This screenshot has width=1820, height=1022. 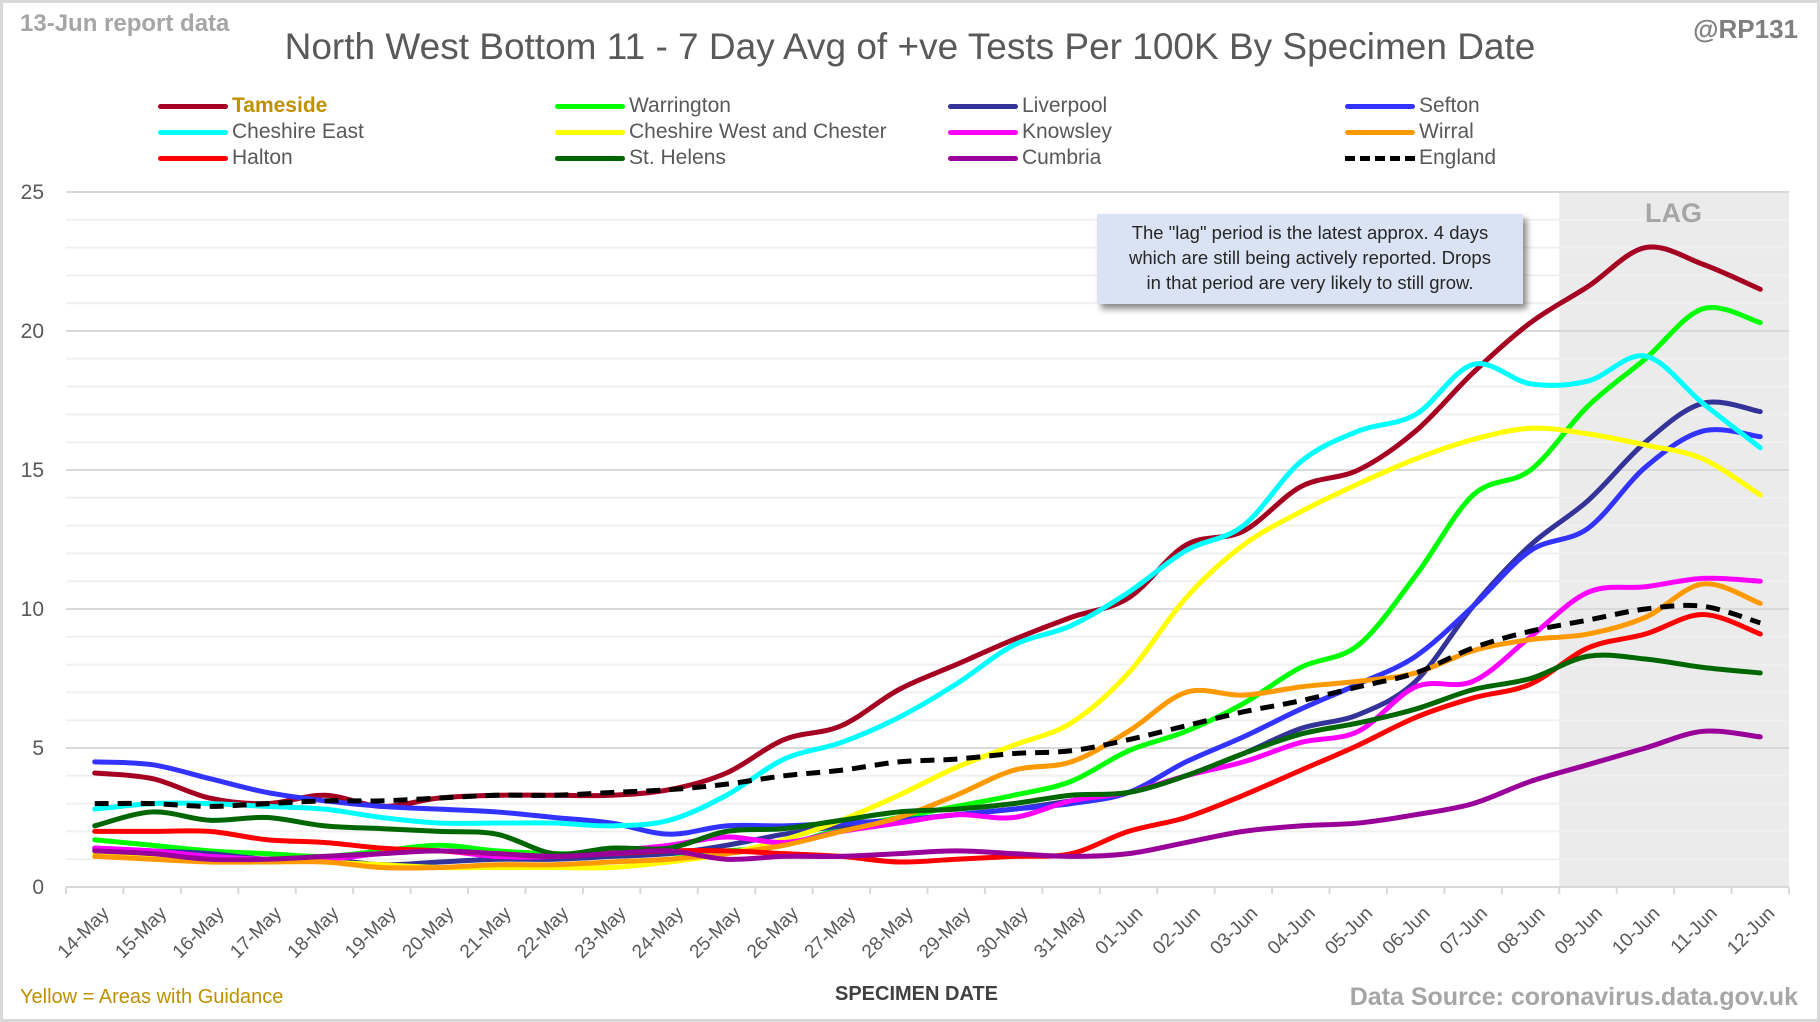 I want to click on x-tick-label: 20-May, so click(x=429, y=933).